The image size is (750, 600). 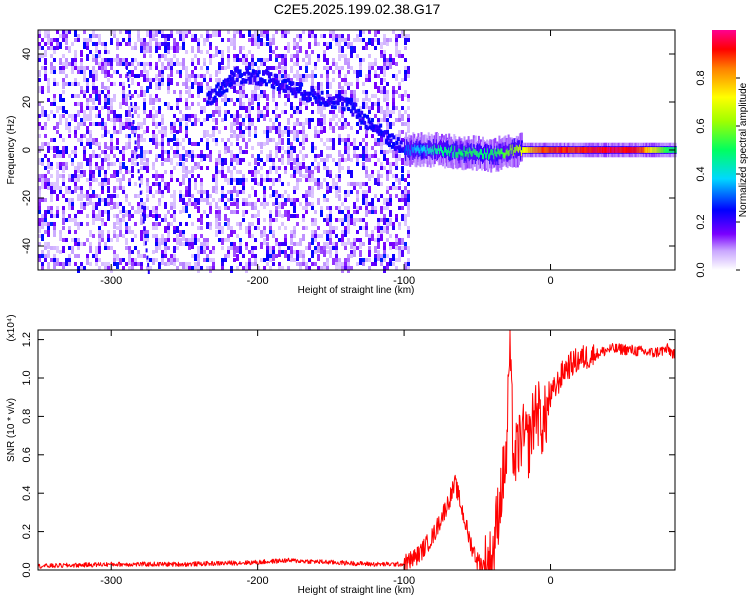 What do you see at coordinates (134, 128) in the screenshot?
I see `streak-cell` at bounding box center [134, 128].